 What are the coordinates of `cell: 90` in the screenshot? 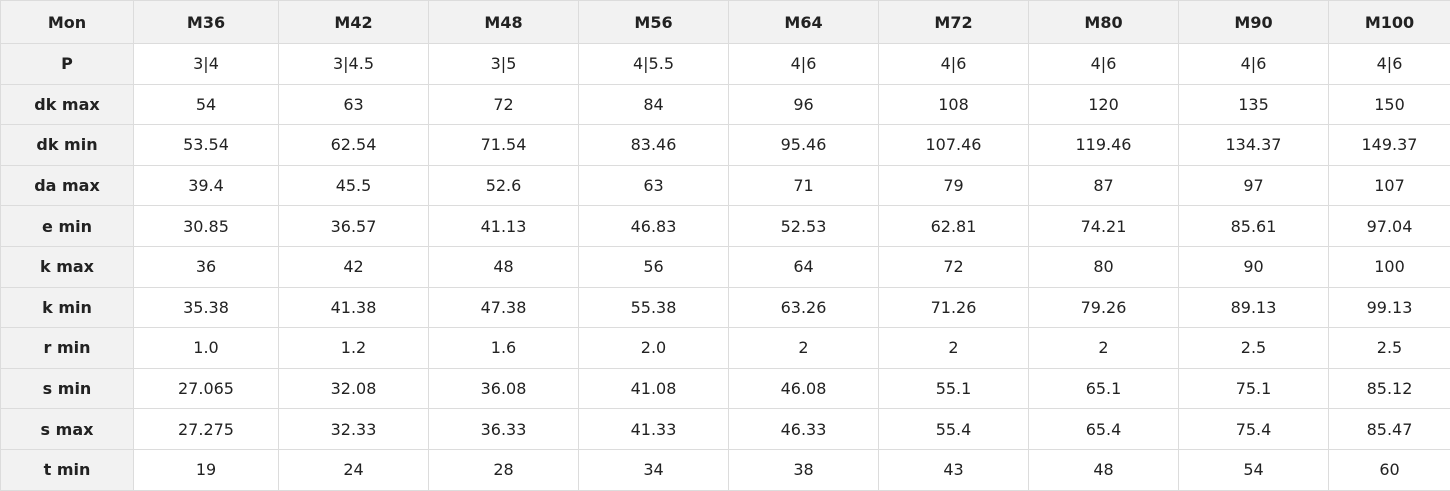 It's located at (1254, 266).